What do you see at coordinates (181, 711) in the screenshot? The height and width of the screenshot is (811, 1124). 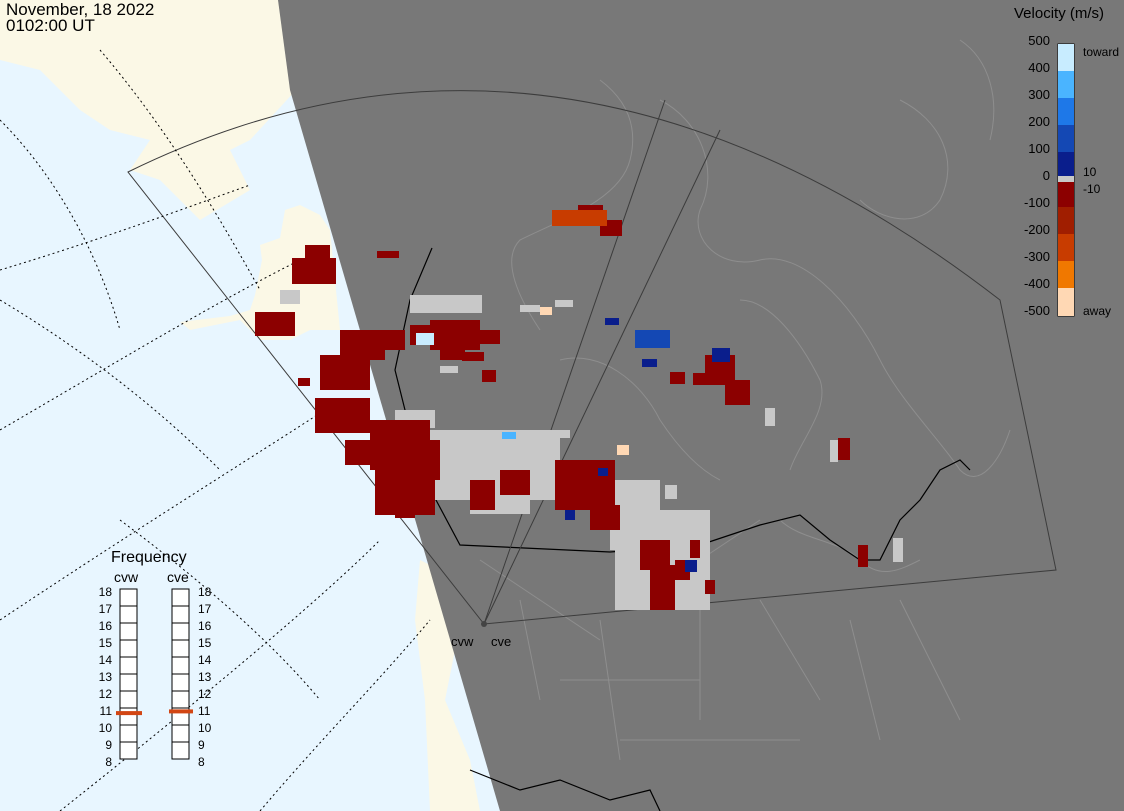 I see `freq-marker-cve` at bounding box center [181, 711].